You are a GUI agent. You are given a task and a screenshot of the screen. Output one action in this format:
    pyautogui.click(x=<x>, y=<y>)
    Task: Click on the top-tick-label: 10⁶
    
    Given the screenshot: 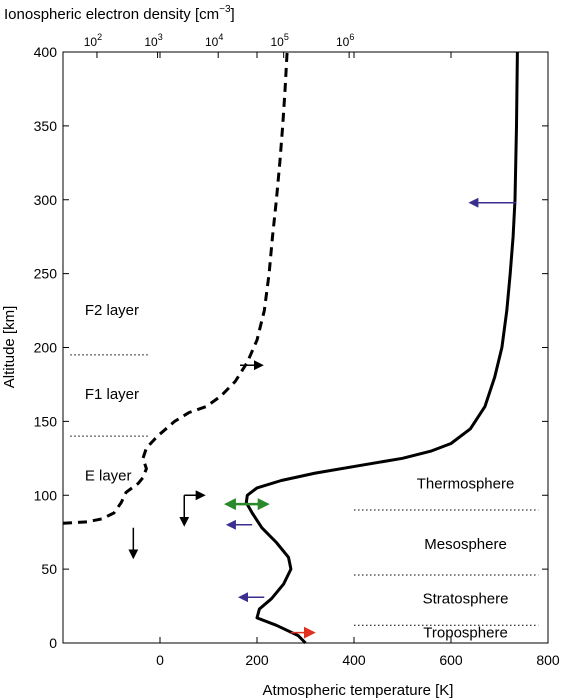 What is the action you would take?
    pyautogui.click(x=345, y=40)
    